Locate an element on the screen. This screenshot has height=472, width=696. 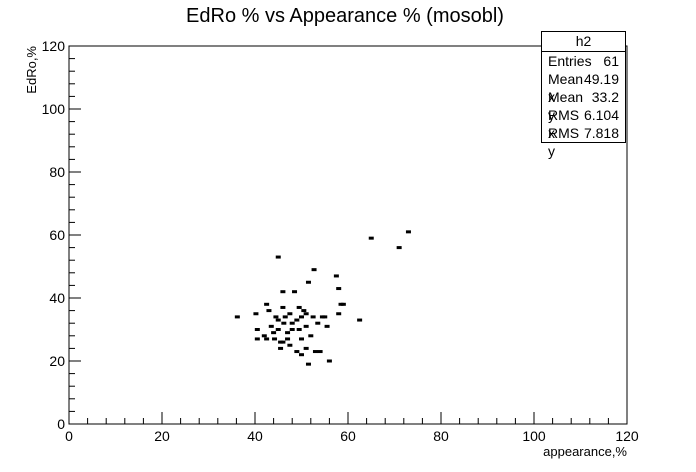
y-tick-label: 100 is located at coordinates (54, 109).